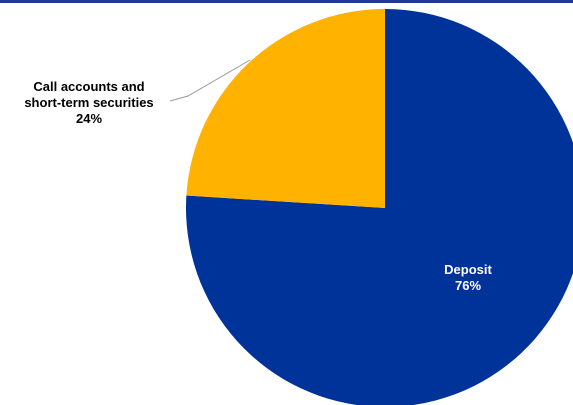  Describe the element at coordinates (468, 285) in the screenshot. I see `data-label-deposit-value: 76%` at that location.